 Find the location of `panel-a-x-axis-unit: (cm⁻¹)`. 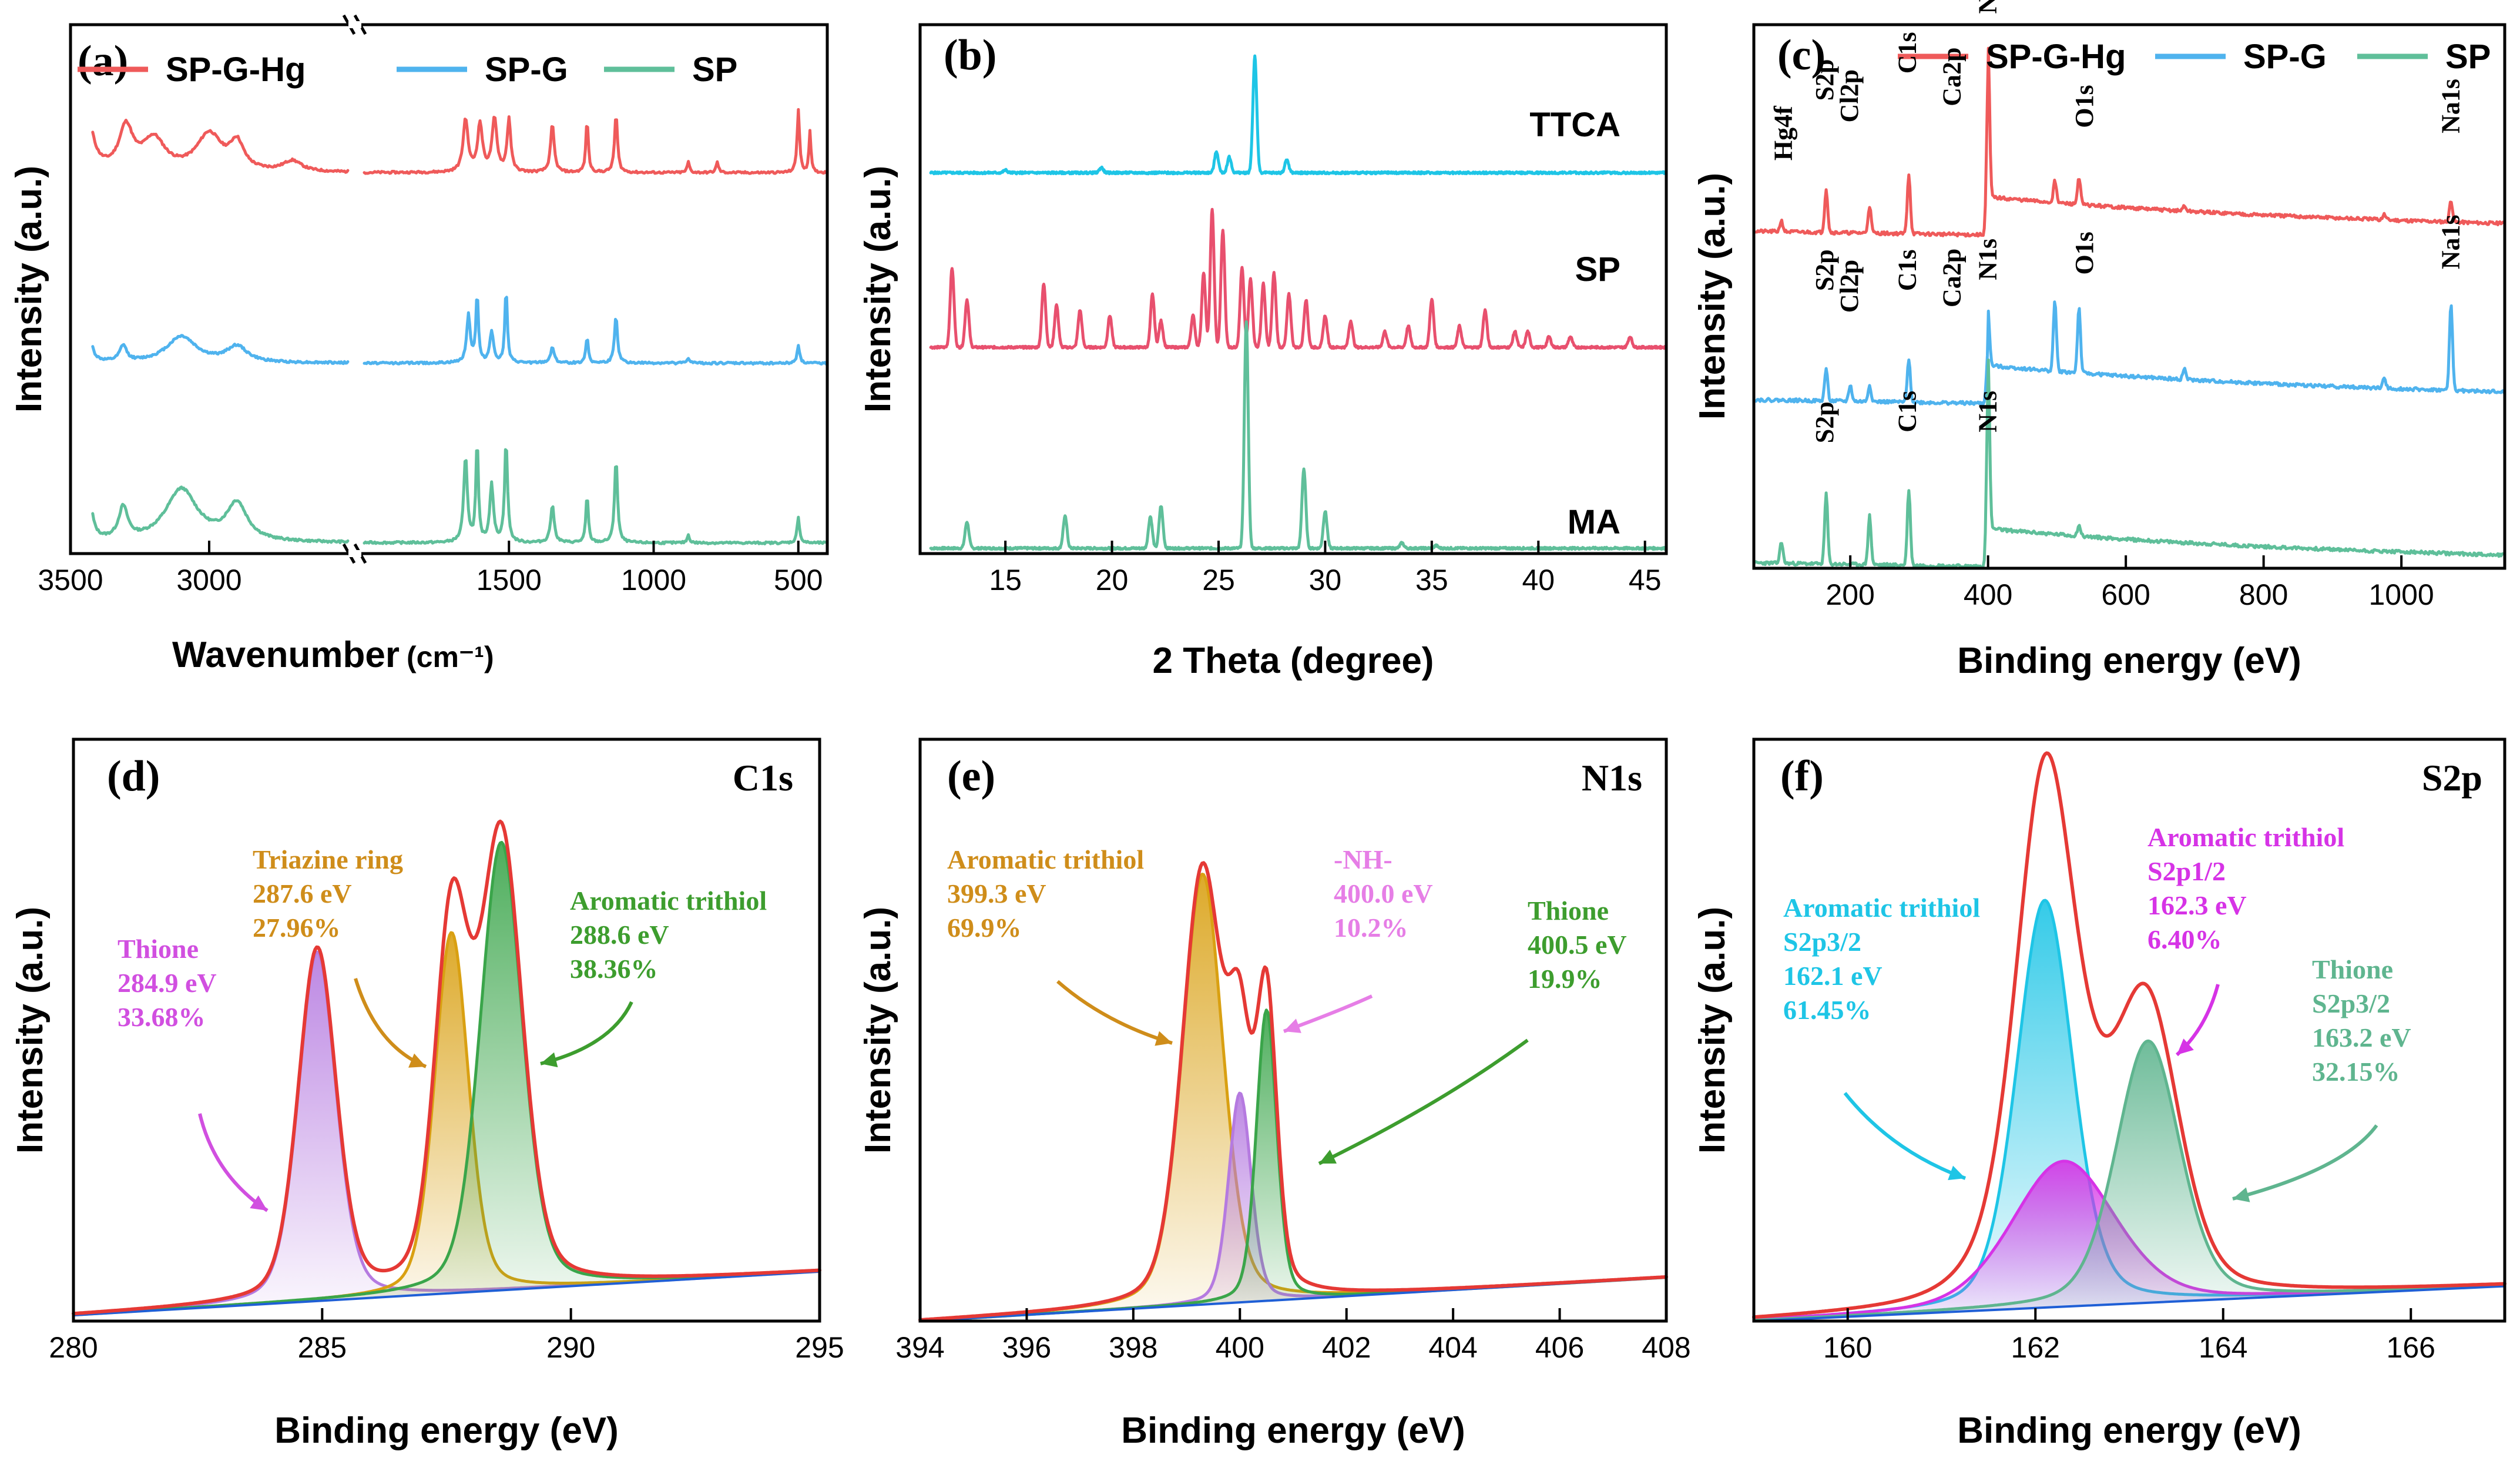

panel-a-x-axis-unit: (cm⁻¹) is located at coordinates (450, 657).